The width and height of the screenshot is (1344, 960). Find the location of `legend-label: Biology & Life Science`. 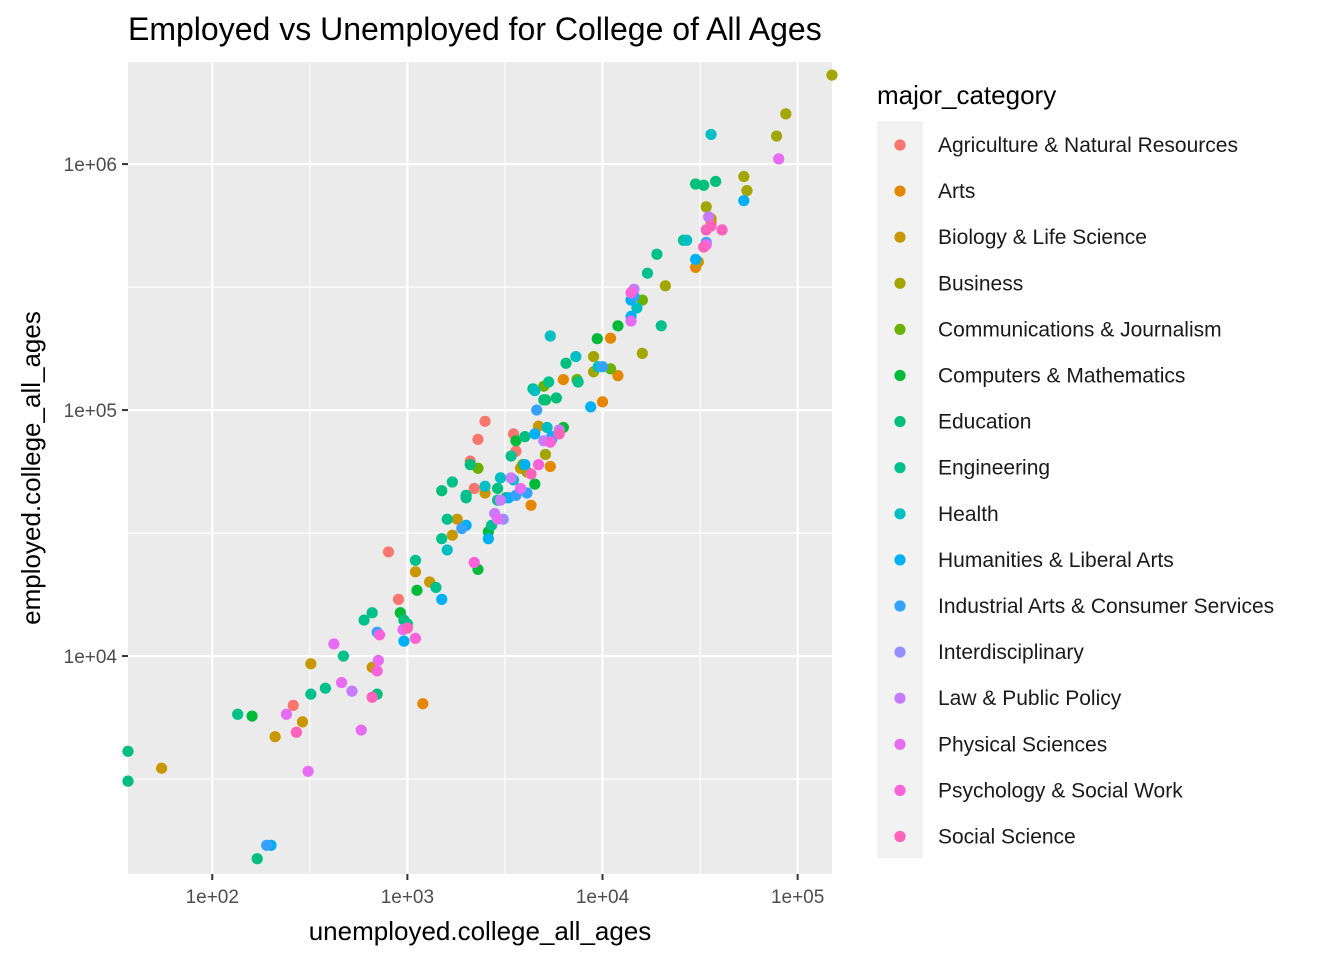

legend-label: Biology & Life Science is located at coordinates (1042, 237).